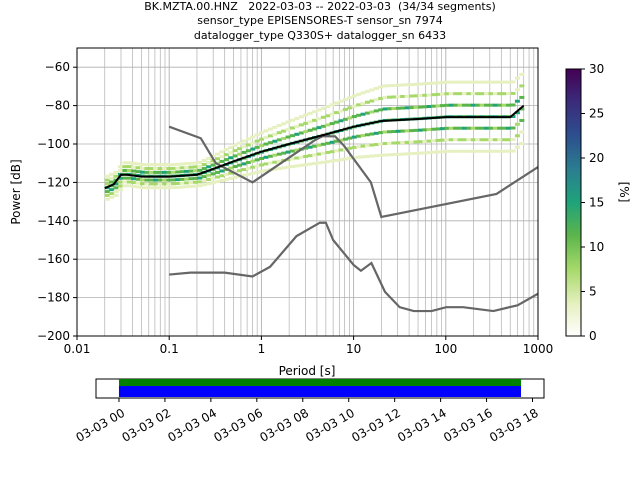 The image size is (640, 480). I want to click on colorbar-tick-label: 0, so click(593, 336).